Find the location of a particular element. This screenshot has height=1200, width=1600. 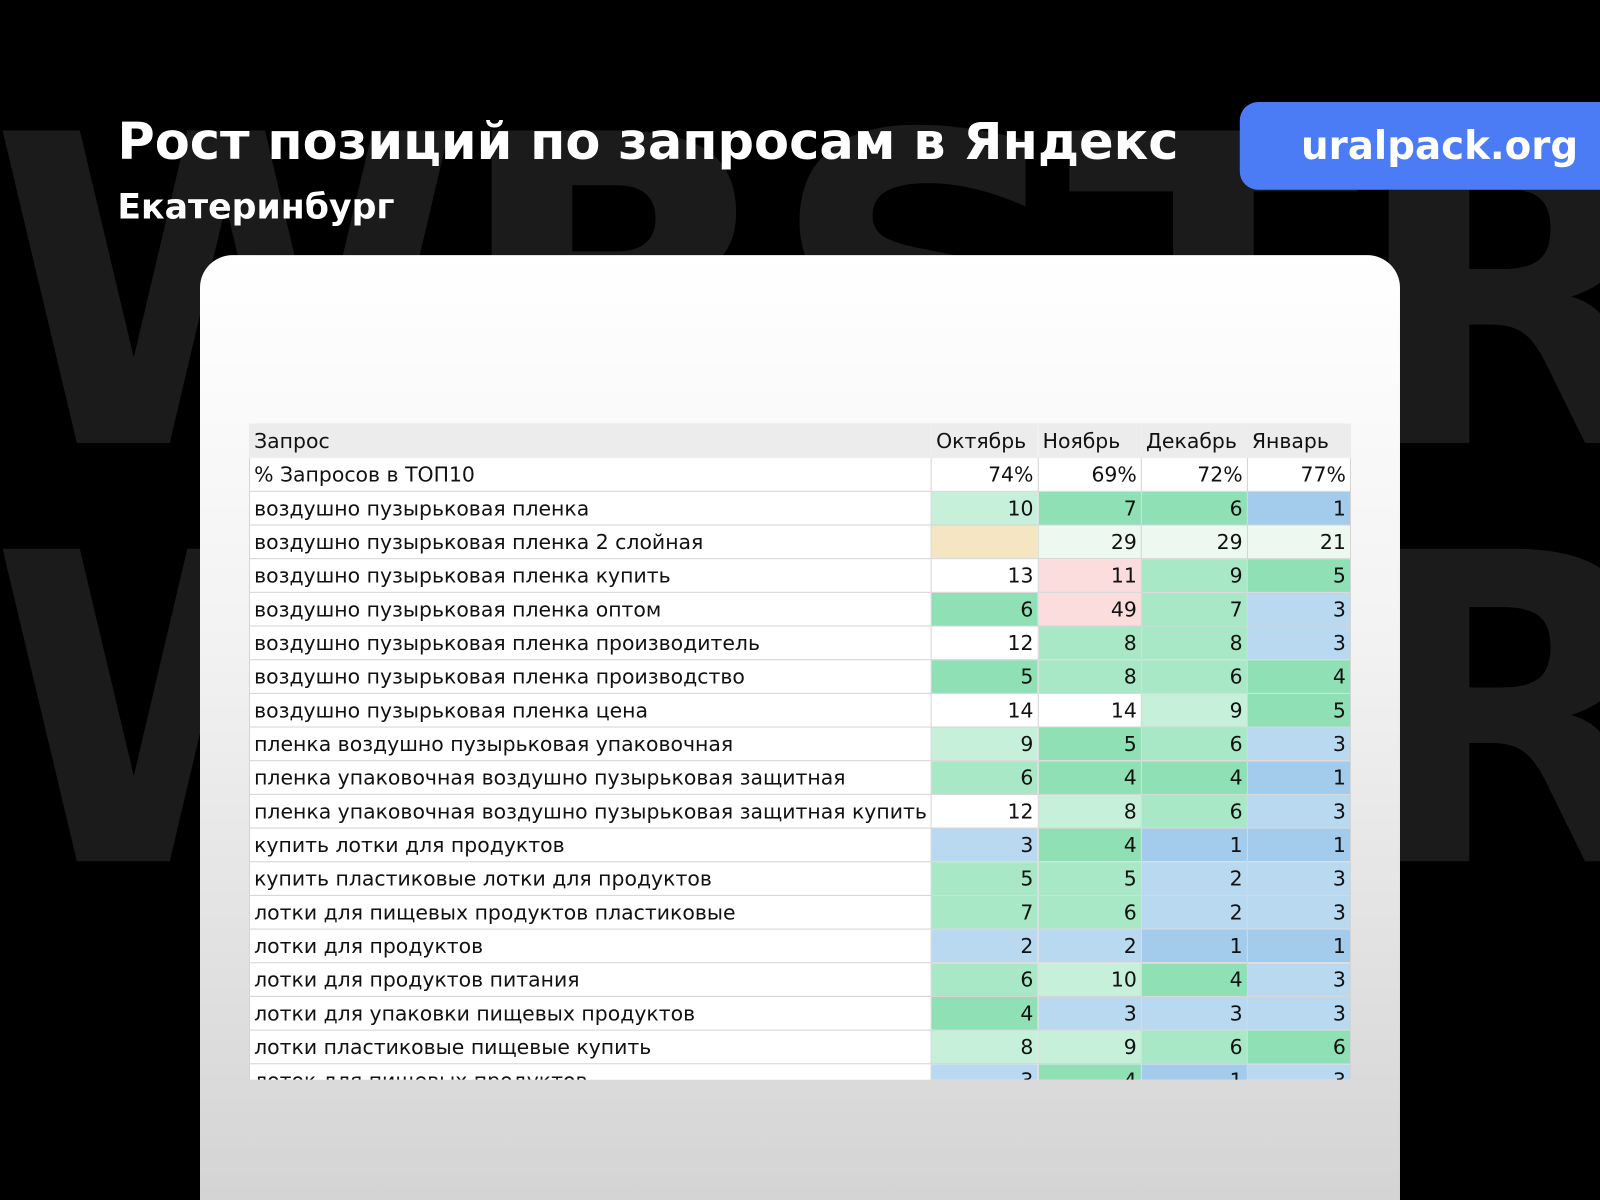

position-cell: 21 is located at coordinates (1299, 542).